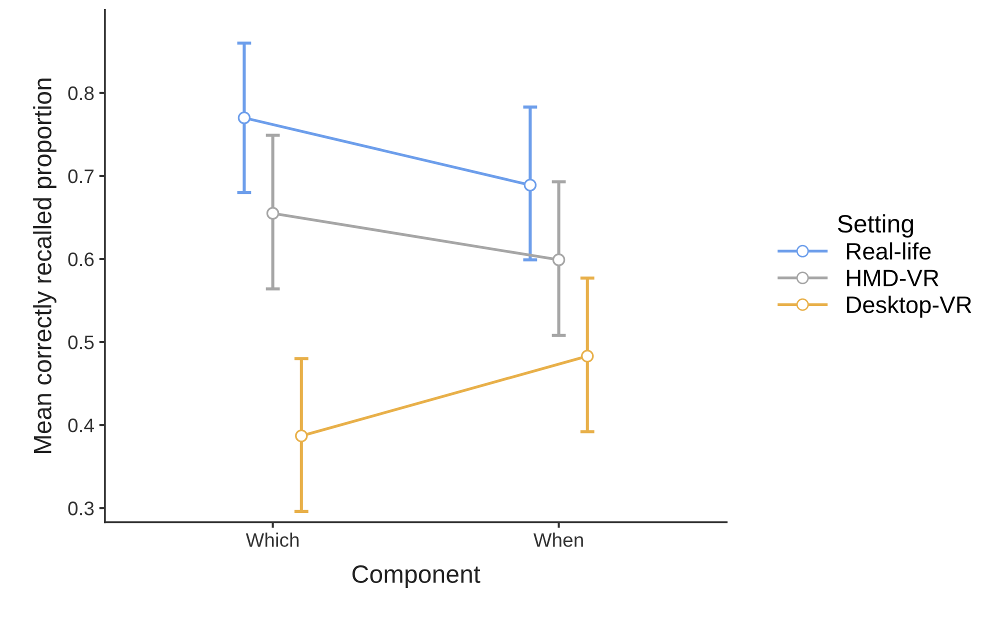 Image resolution: width=990 pixels, height=618 pixels. What do you see at coordinates (81, 93) in the screenshot?
I see `y-tick-label: 0.8` at bounding box center [81, 93].